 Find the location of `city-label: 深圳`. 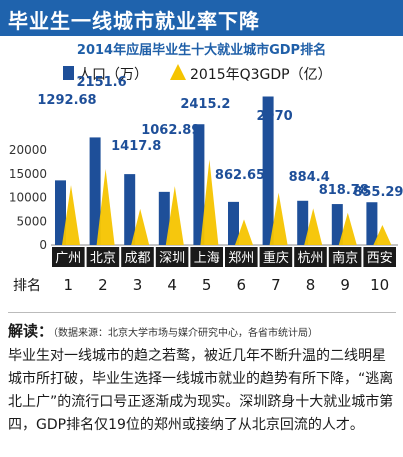

city-label: 深圳 is located at coordinates (172, 258).